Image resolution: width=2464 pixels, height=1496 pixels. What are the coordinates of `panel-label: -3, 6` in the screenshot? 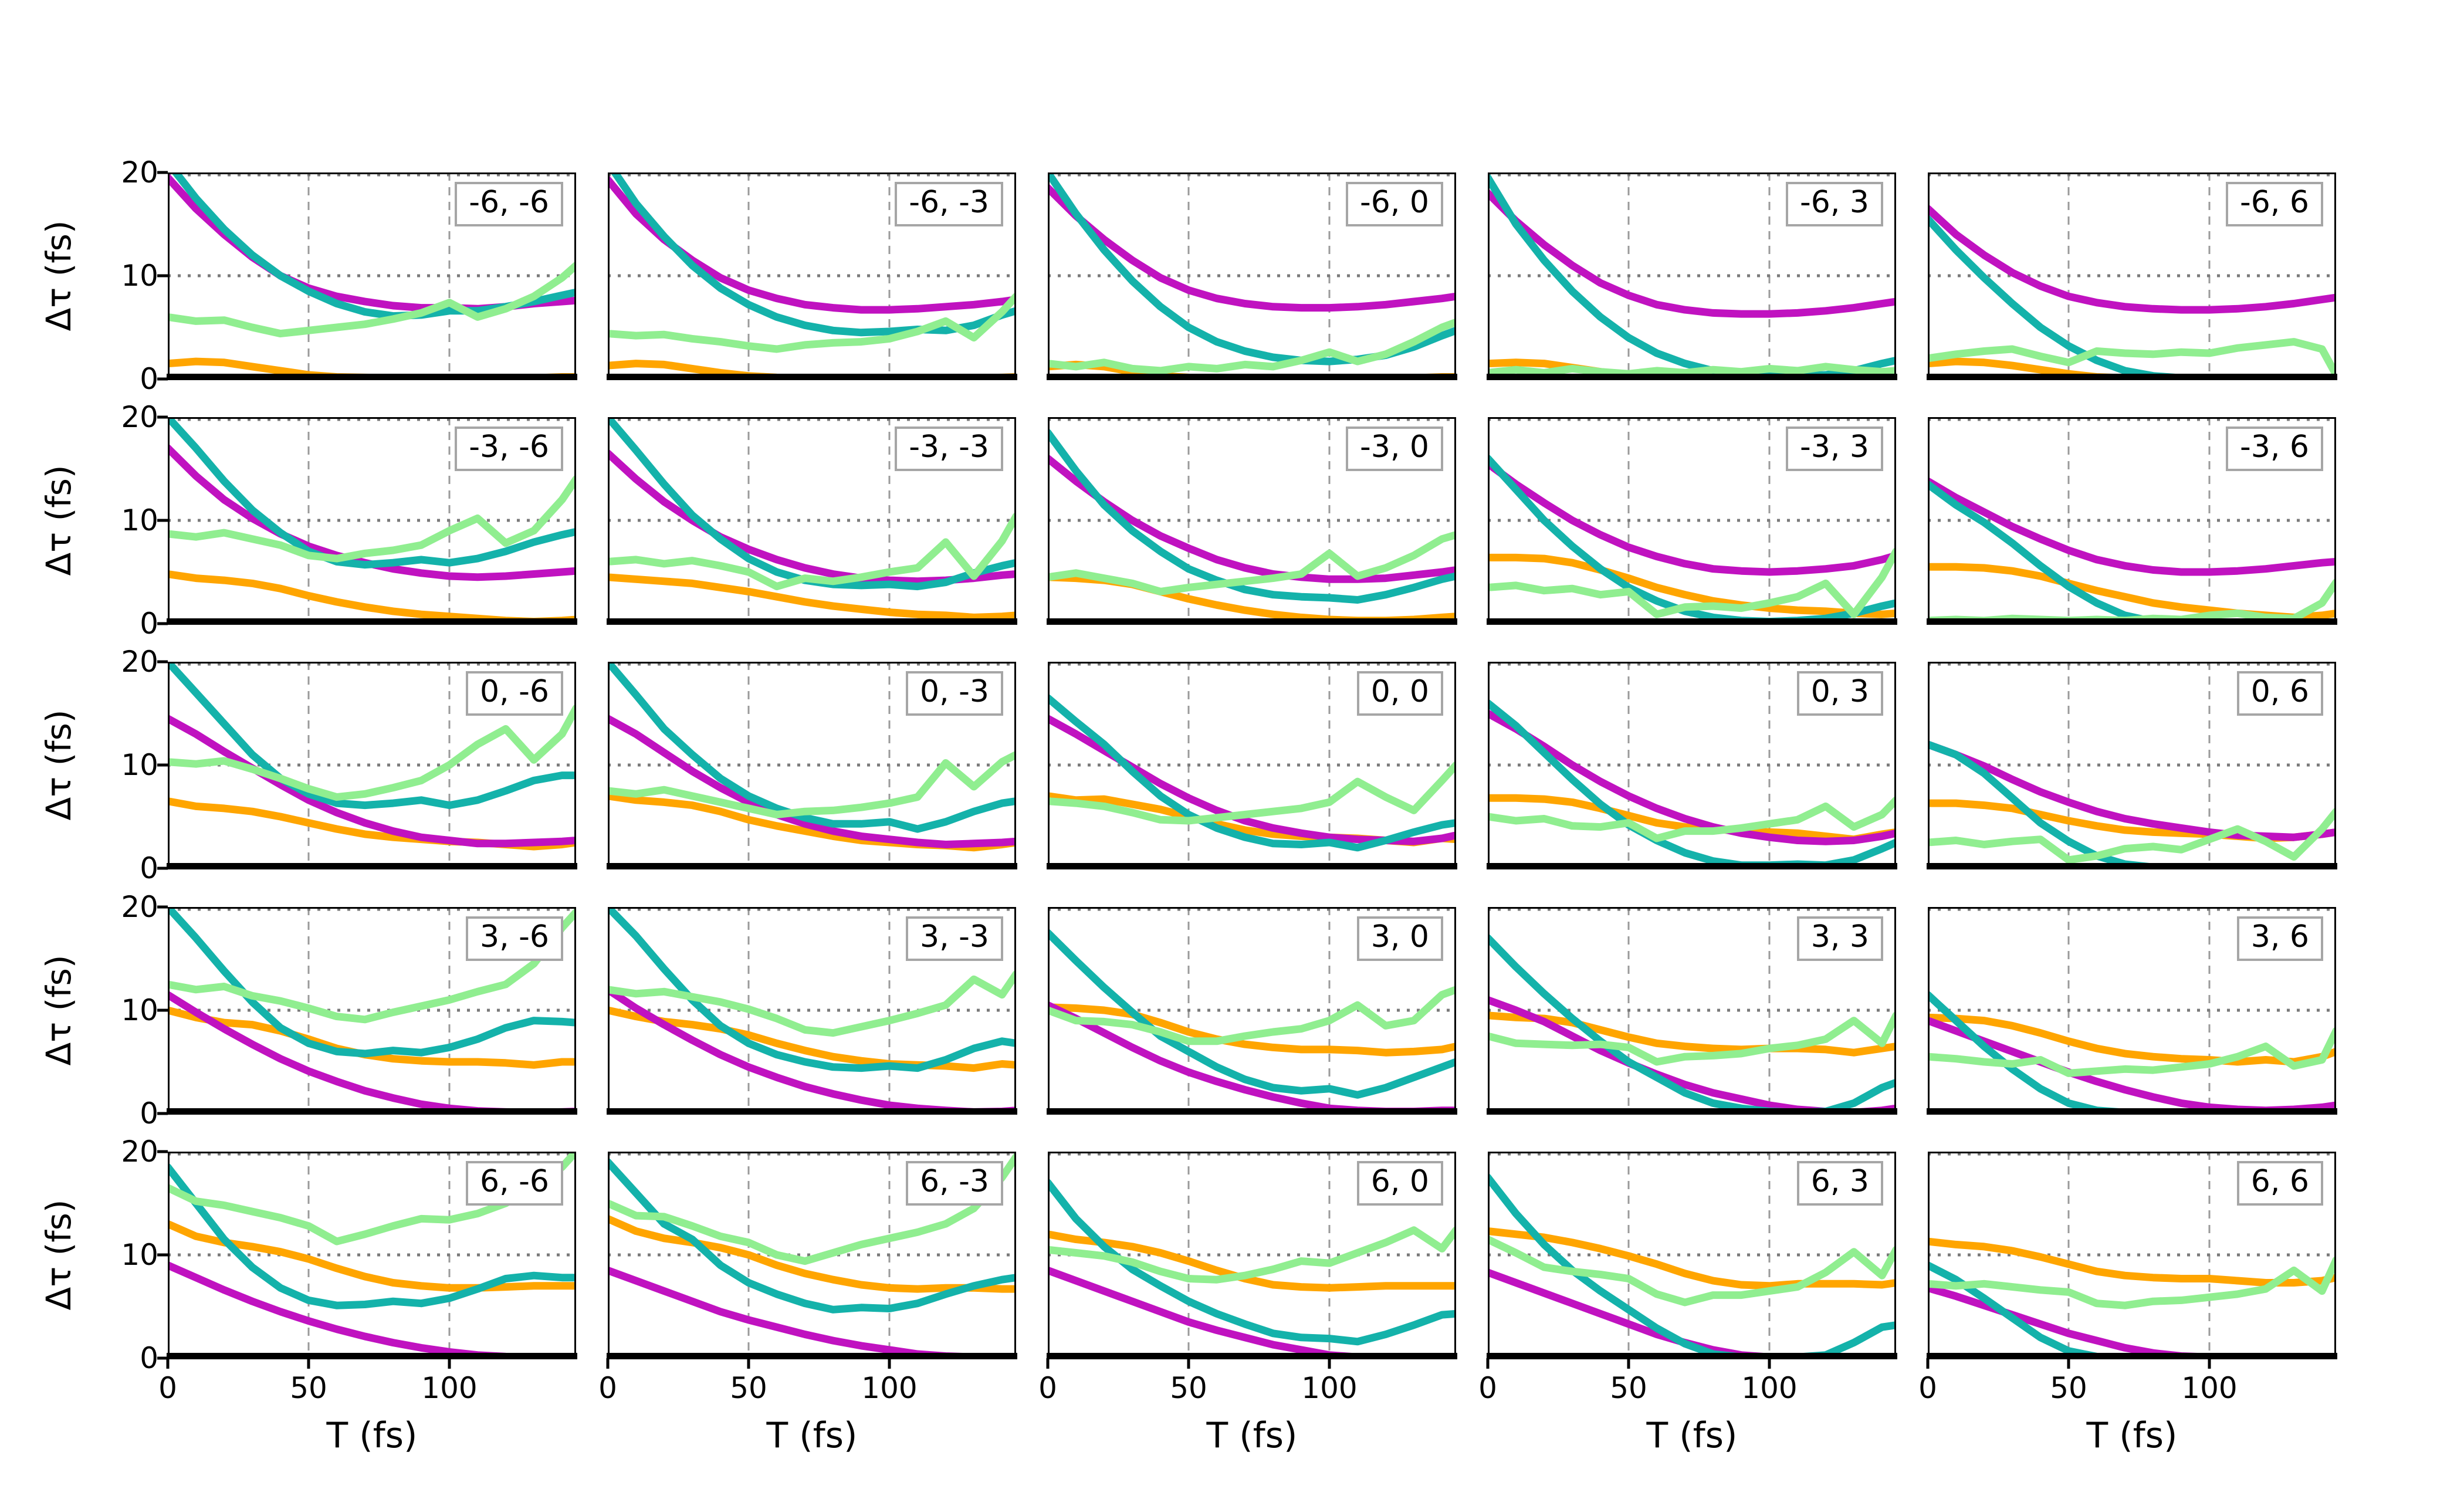 It's located at (2274, 449).